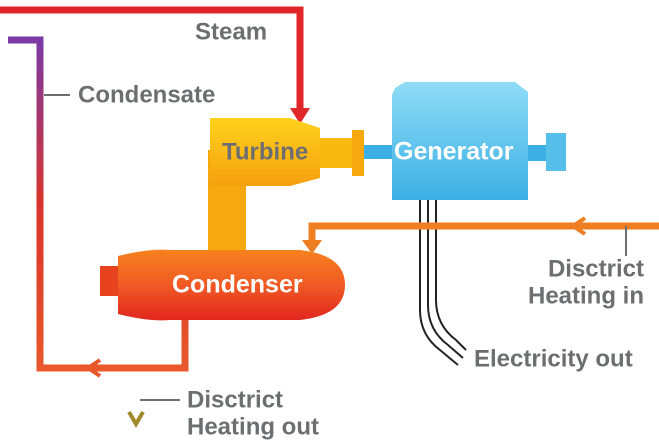 This screenshot has height=442, width=659. What do you see at coordinates (596, 268) in the screenshot?
I see `heating-in-label: Disctrict` at bounding box center [596, 268].